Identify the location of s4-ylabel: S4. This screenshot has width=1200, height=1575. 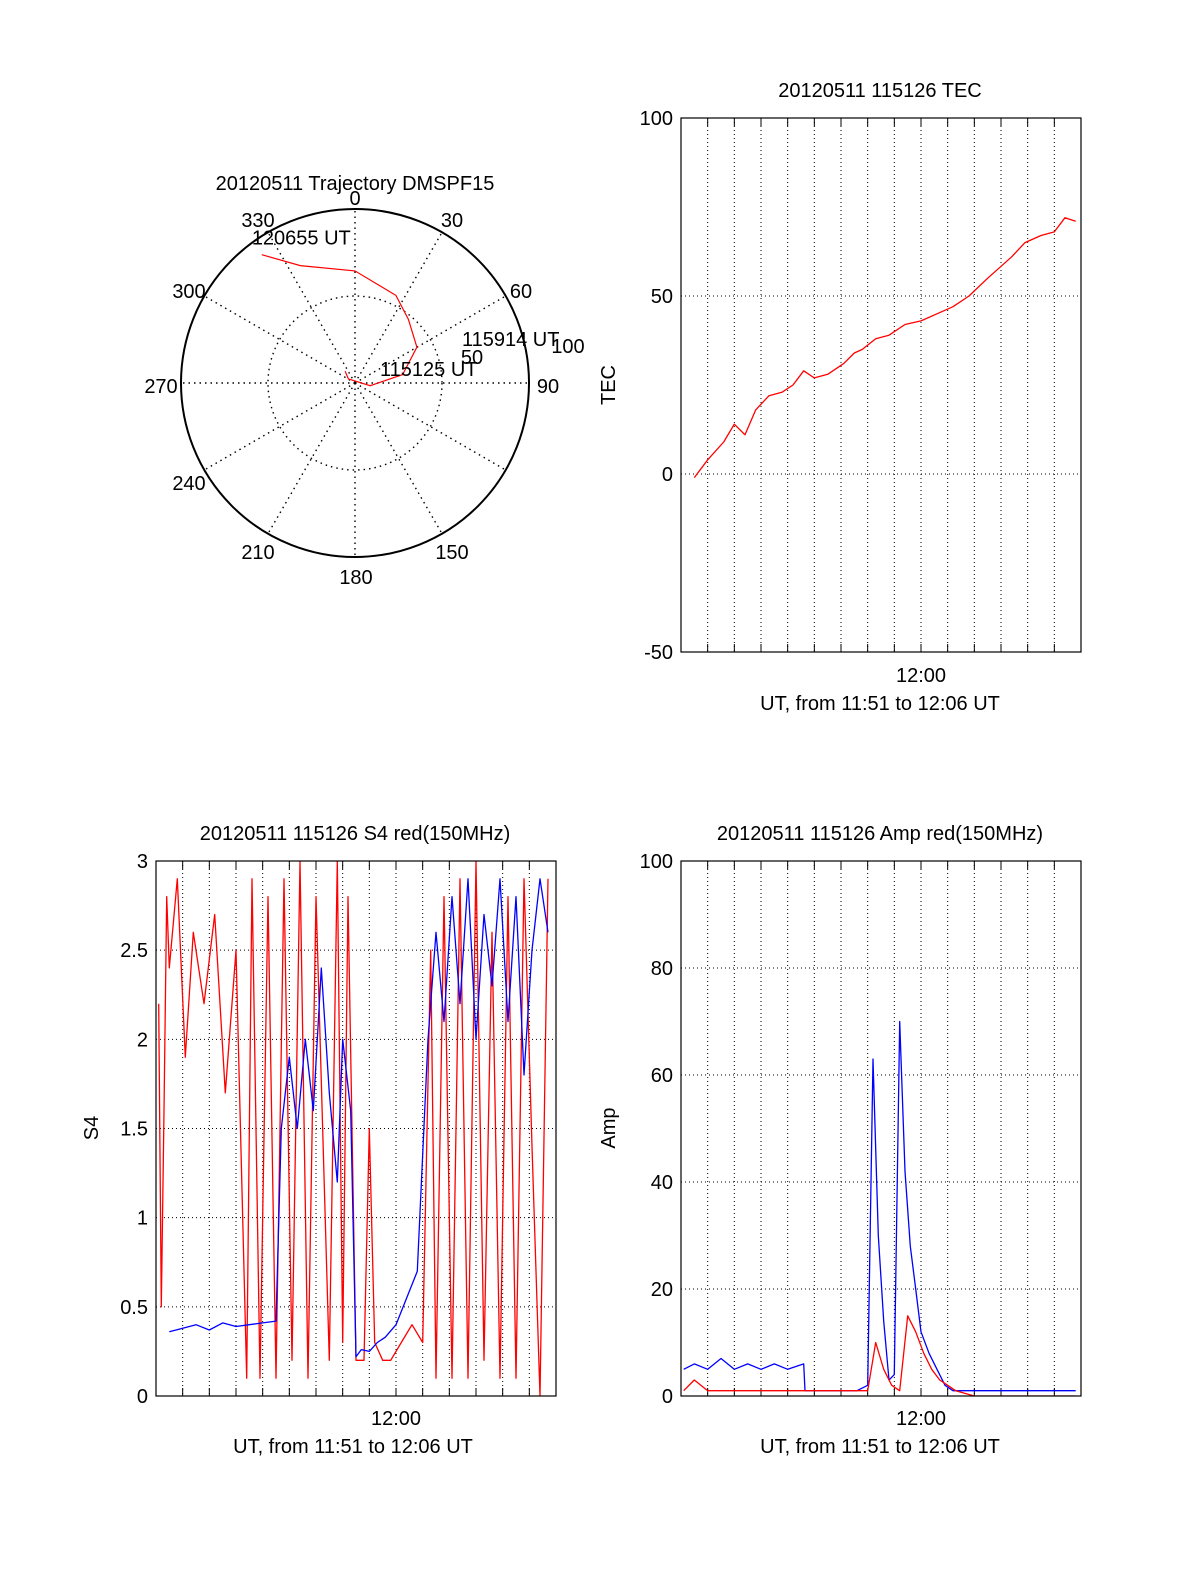
(92, 1128).